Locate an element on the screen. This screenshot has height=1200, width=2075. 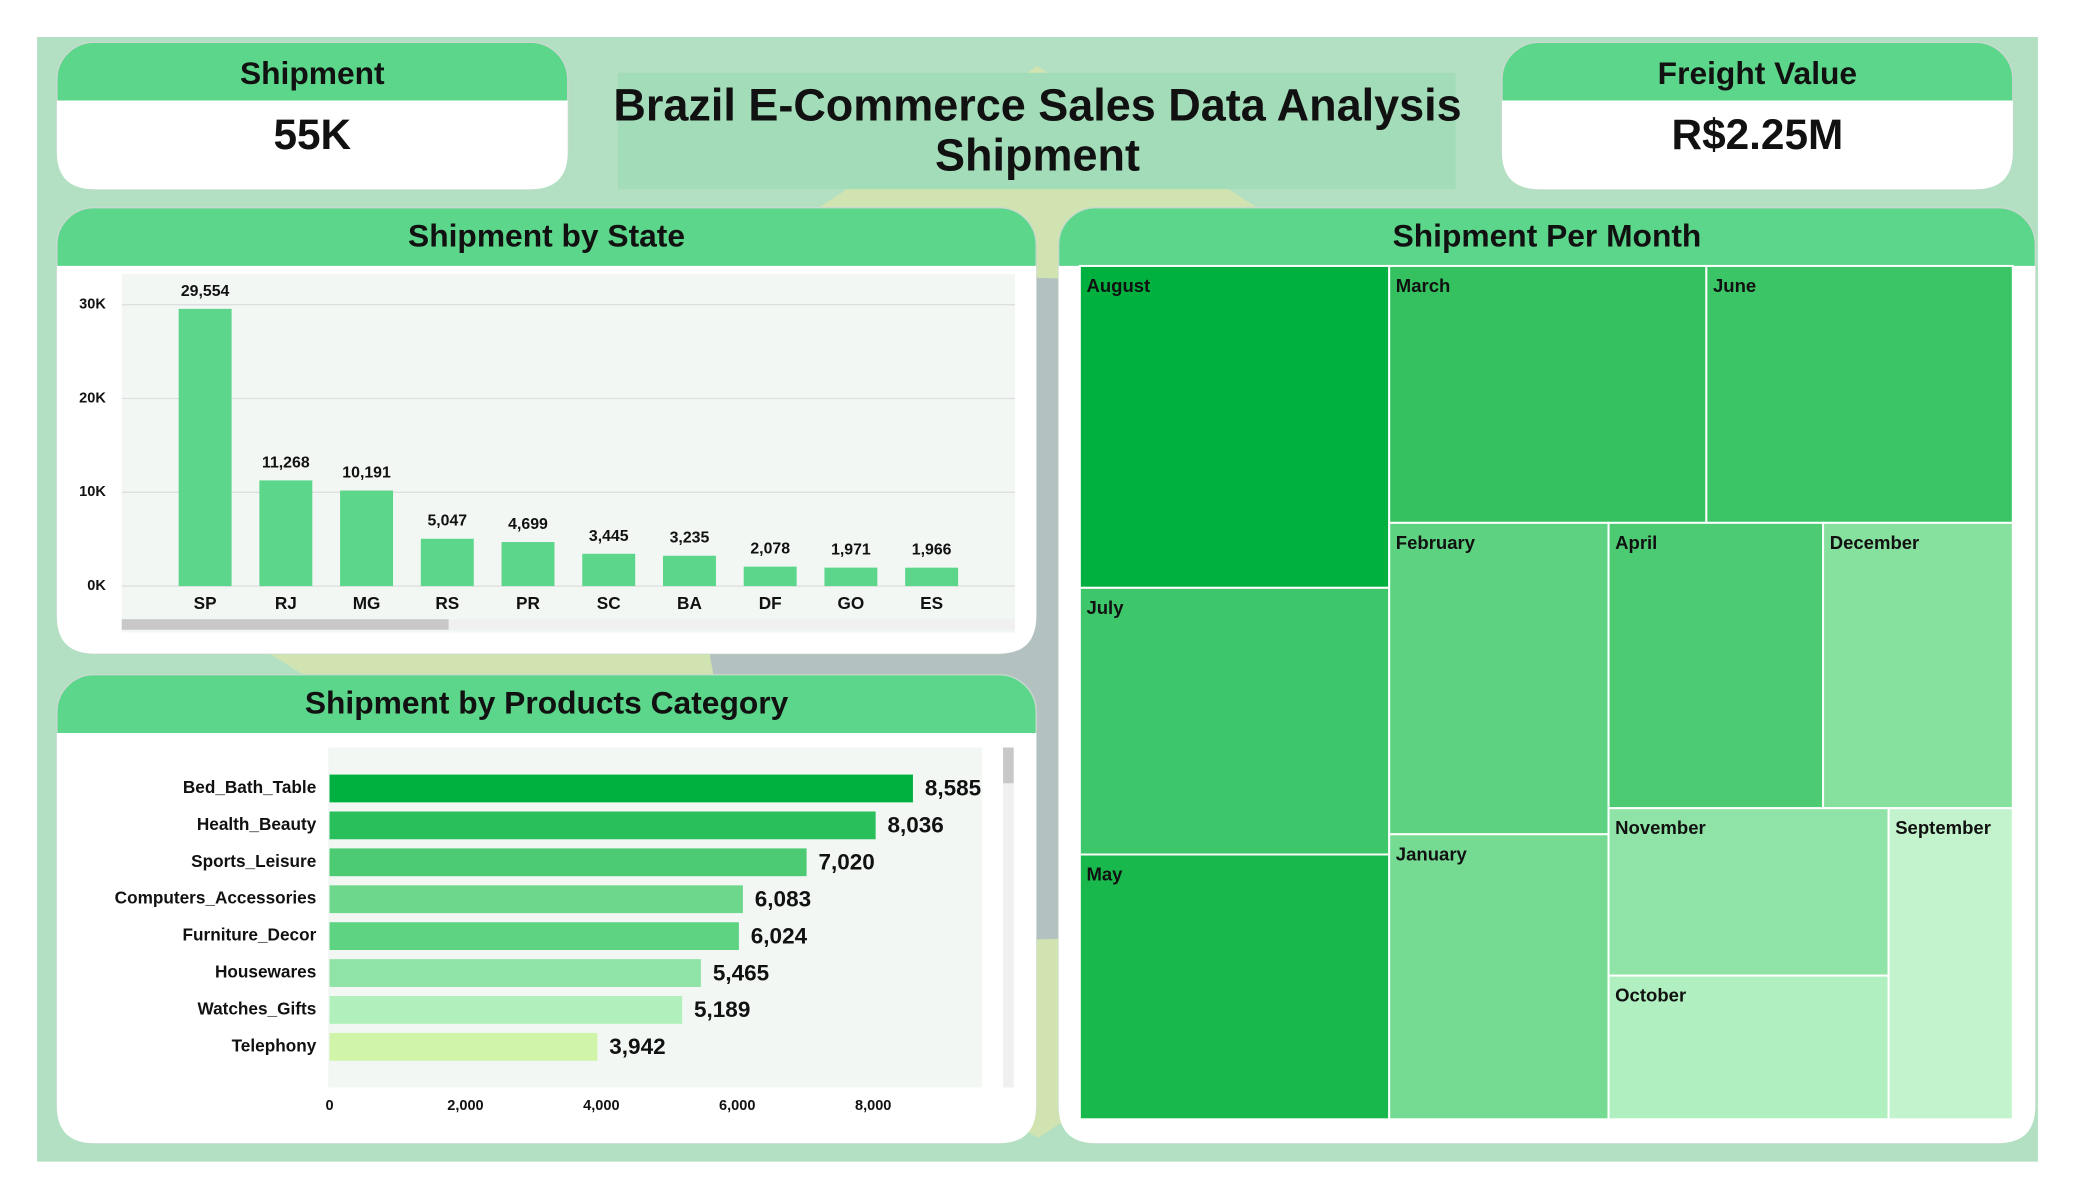
tile-label: July is located at coordinates (1105, 607).